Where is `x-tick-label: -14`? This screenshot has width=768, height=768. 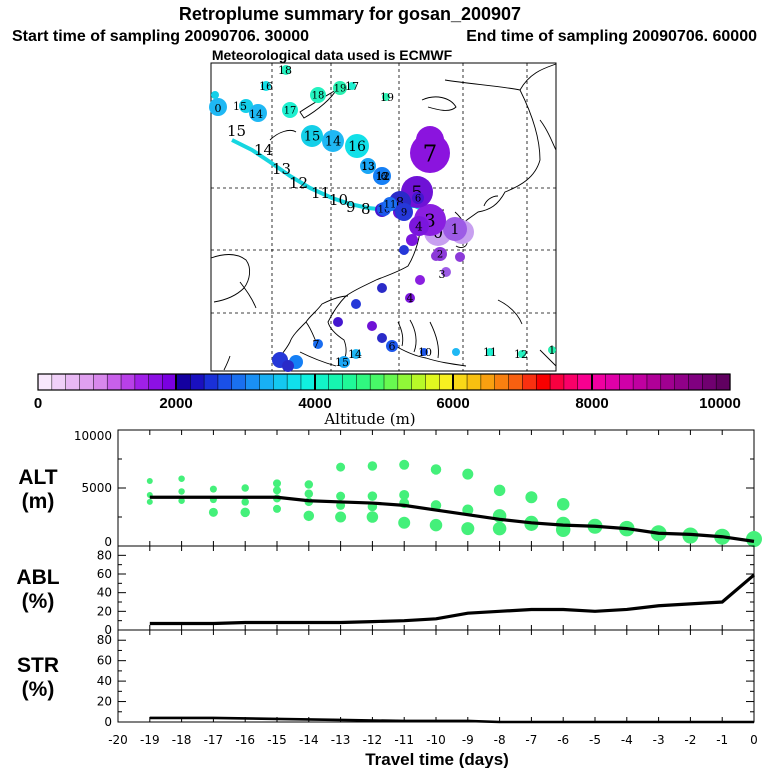 x-tick-label: -14 is located at coordinates (309, 740).